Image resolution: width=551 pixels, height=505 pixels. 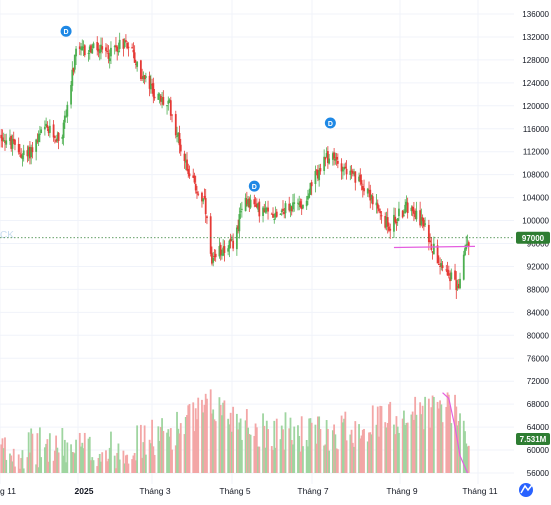 What do you see at coordinates (538, 289) in the screenshot?
I see `price-tick-label: 88000` at bounding box center [538, 289].